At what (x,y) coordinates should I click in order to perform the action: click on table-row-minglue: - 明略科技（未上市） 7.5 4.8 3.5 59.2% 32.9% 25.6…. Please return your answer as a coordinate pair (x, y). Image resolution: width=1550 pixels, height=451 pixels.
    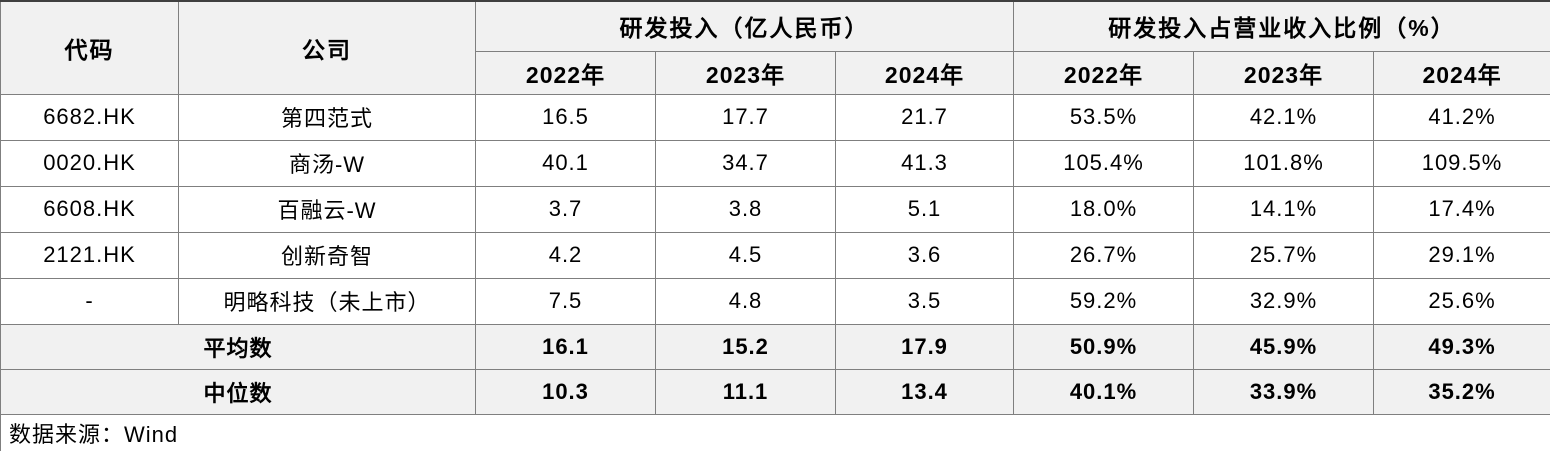
    Looking at the image, I should click on (775, 301).